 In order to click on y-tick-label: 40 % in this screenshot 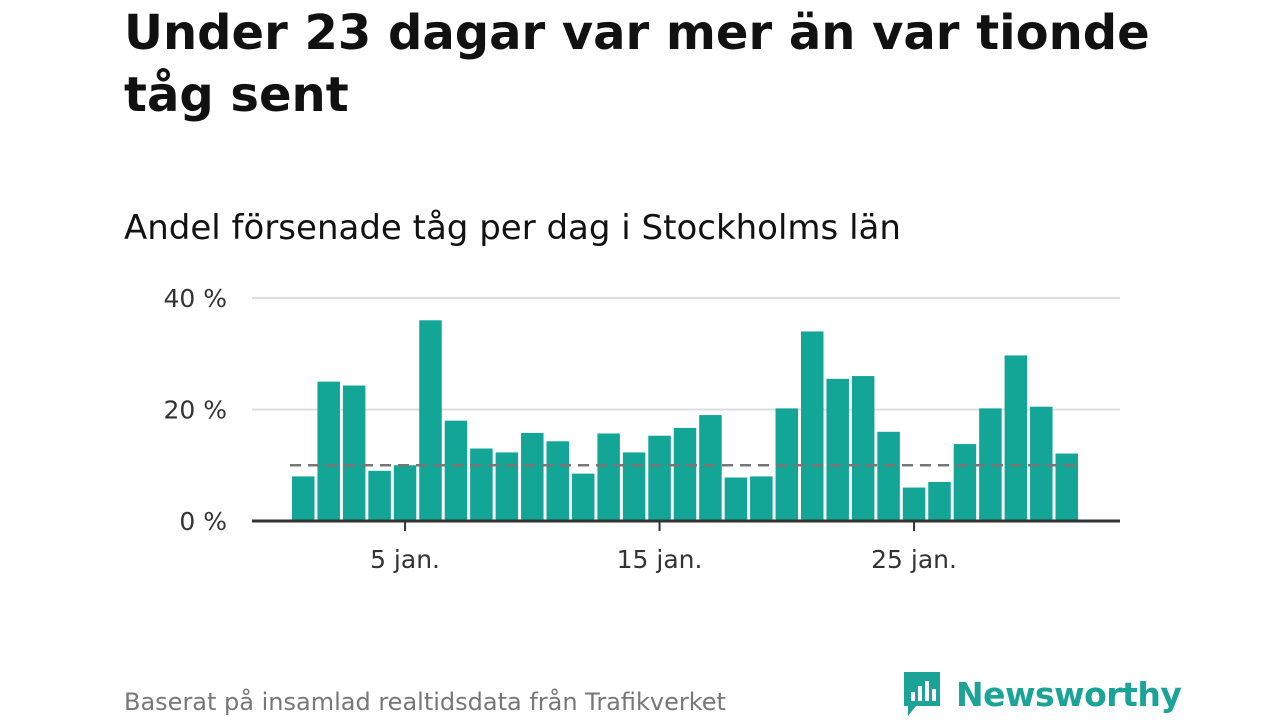, I will do `click(195, 298)`.